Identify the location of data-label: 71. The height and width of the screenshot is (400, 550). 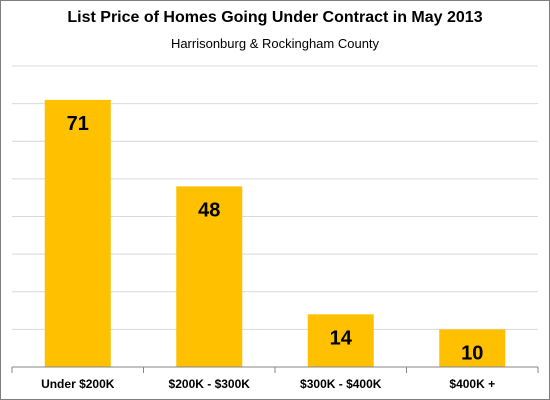
(78, 124).